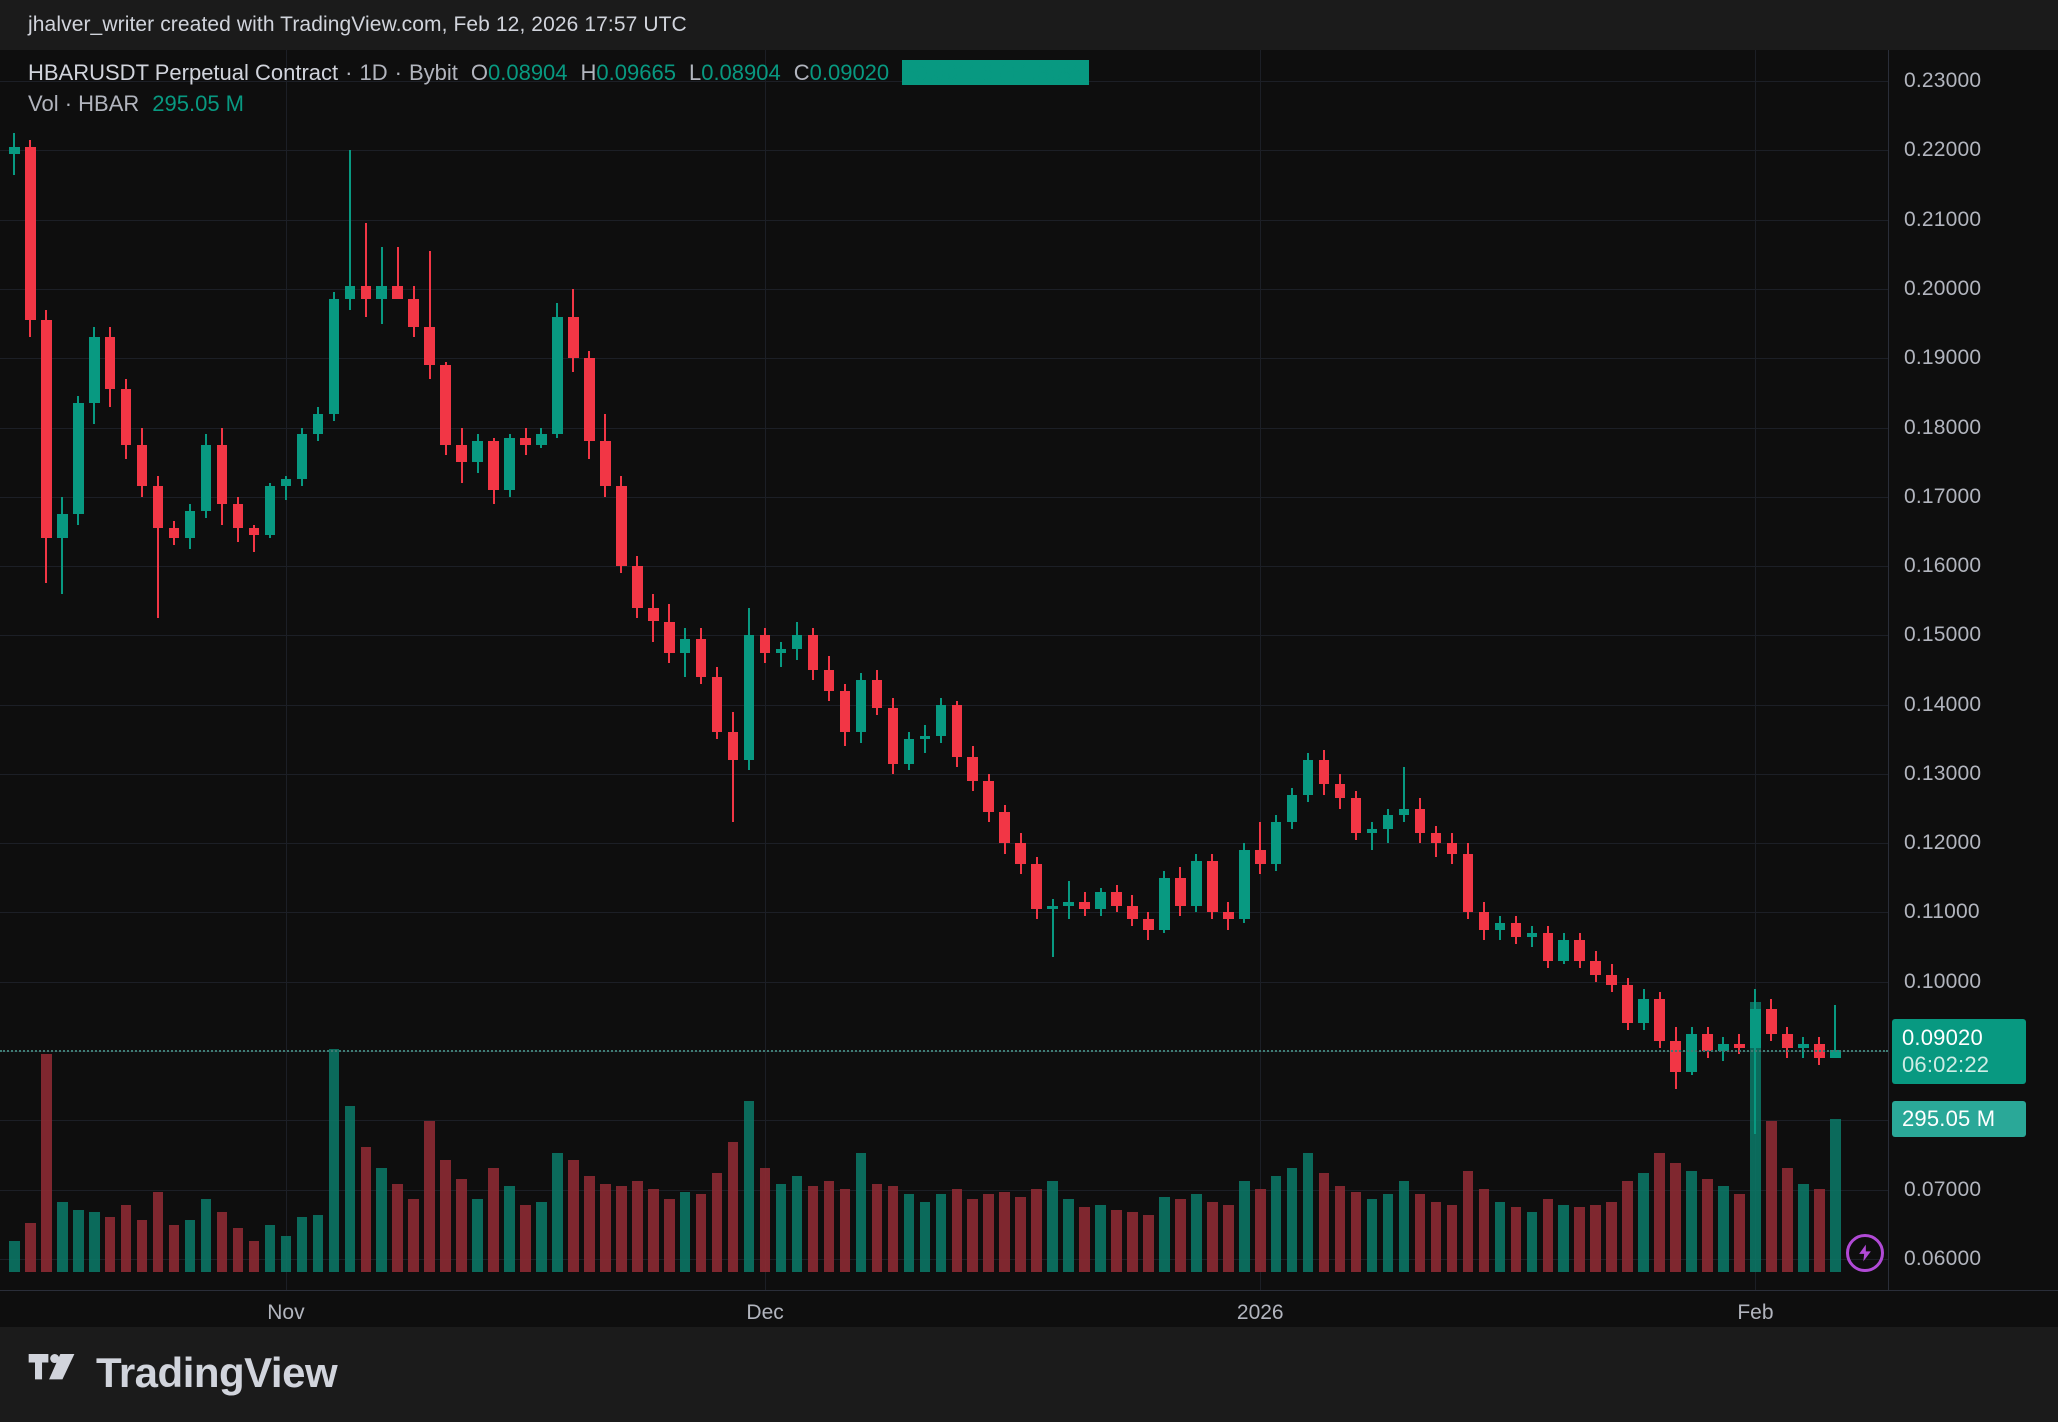 The image size is (2058, 1422). What do you see at coordinates (1942, 1037) in the screenshot?
I see `last-price-value: 0.09020` at bounding box center [1942, 1037].